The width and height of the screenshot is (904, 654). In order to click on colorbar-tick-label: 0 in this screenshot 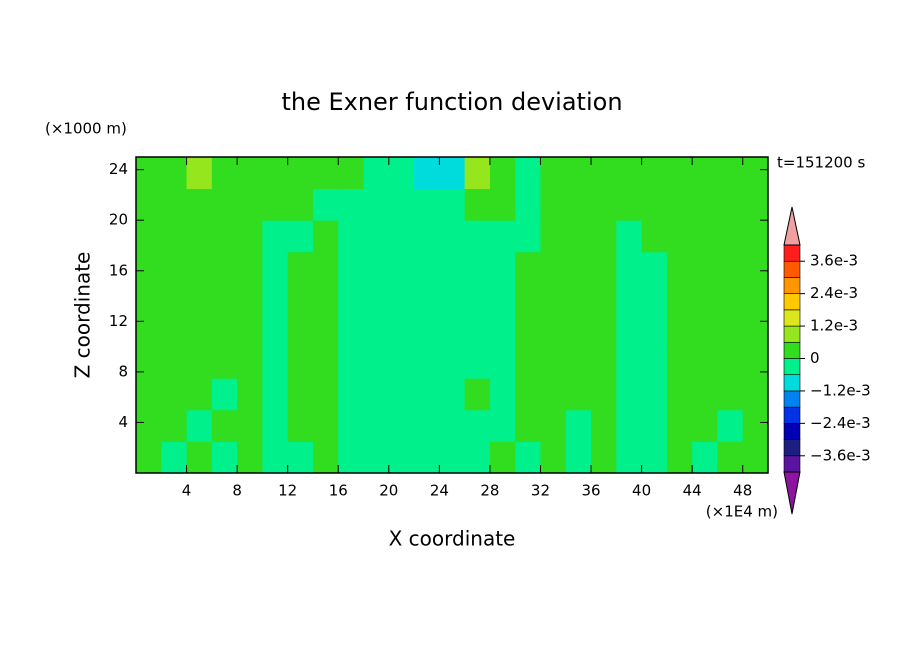, I will do `click(815, 358)`.